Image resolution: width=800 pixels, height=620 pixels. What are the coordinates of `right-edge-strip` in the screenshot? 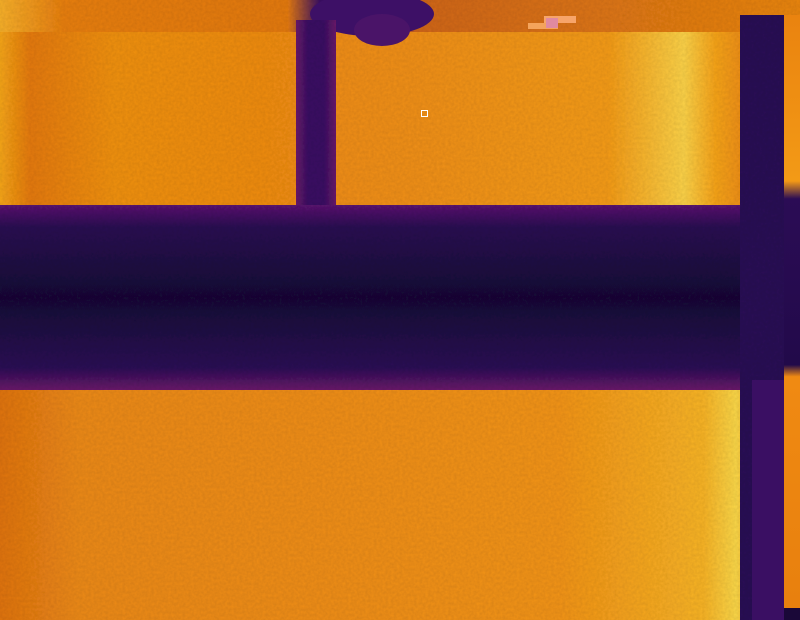 It's located at (792, 311).